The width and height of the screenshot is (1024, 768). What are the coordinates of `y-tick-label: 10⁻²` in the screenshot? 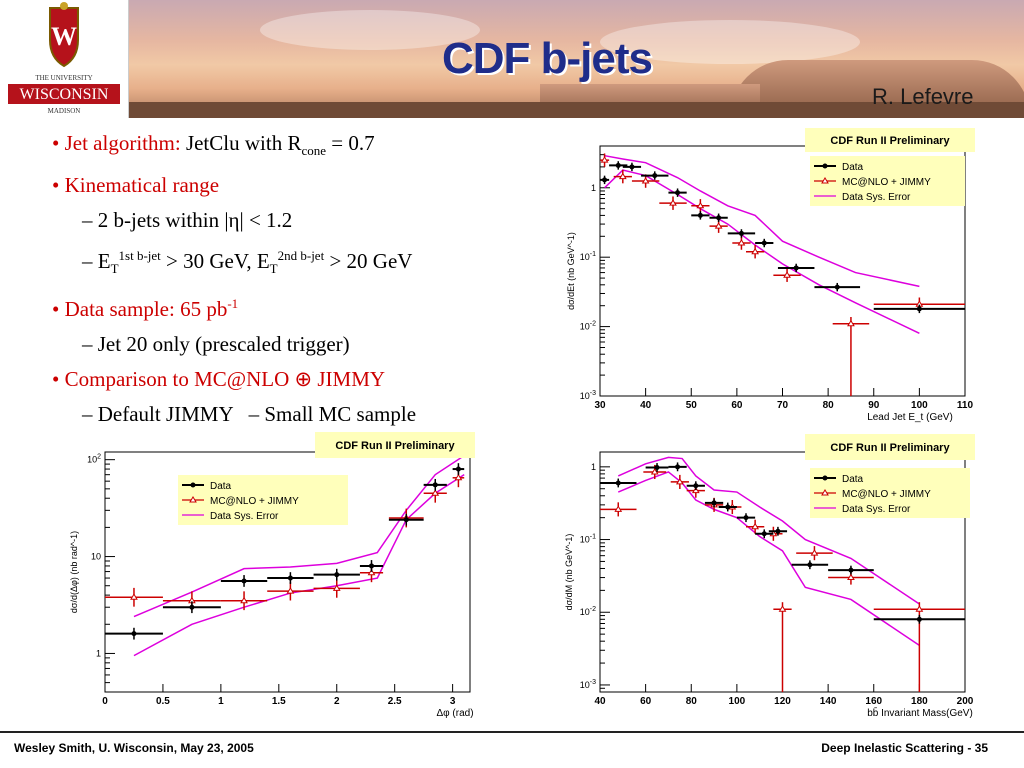 It's located at (588, 326).